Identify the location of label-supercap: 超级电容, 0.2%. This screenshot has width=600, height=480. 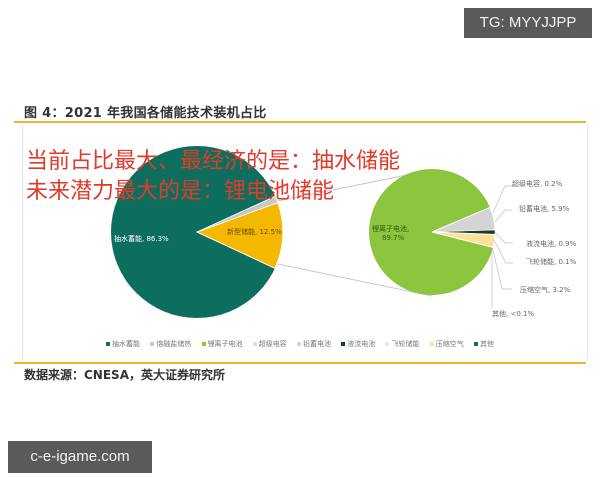
(537, 184).